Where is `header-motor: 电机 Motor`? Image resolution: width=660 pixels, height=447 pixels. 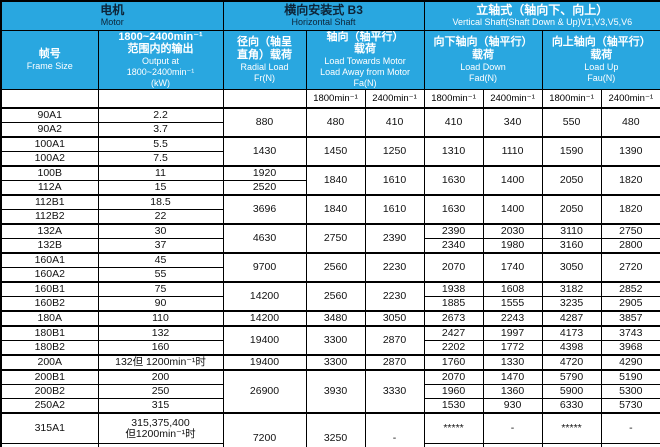 header-motor: 电机 Motor is located at coordinates (112, 15).